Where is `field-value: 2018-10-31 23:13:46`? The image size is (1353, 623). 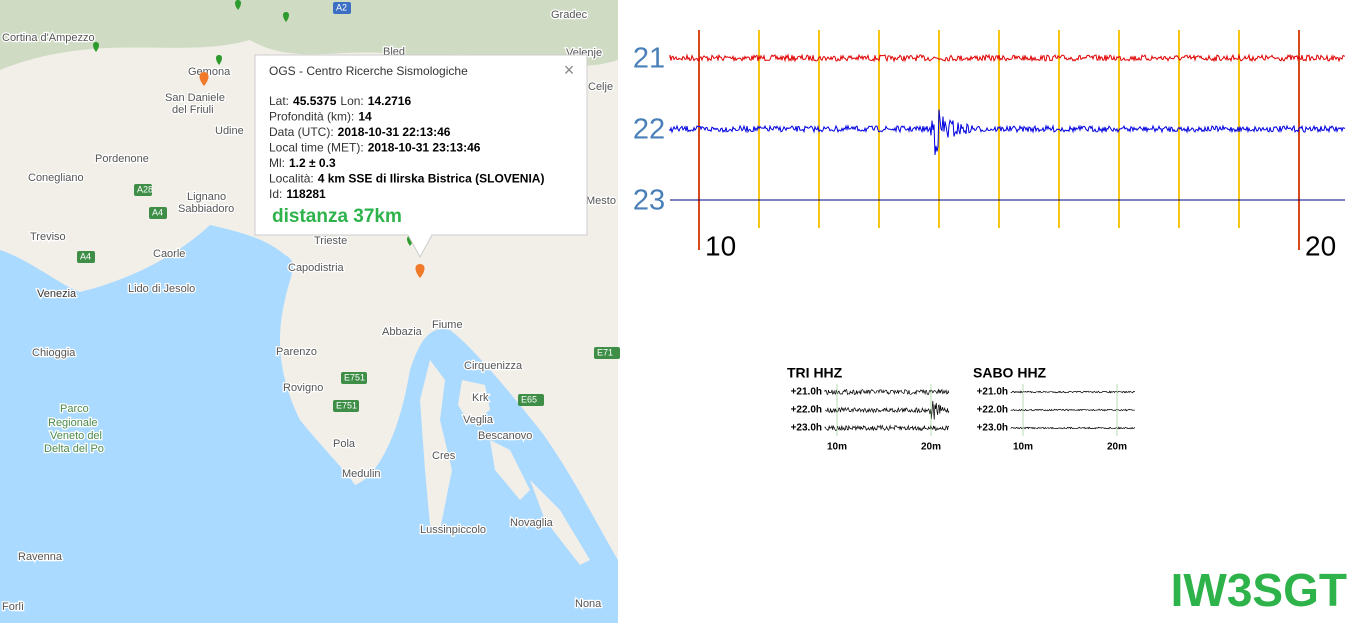 field-value: 2018-10-31 23:13:46 is located at coordinates (424, 148).